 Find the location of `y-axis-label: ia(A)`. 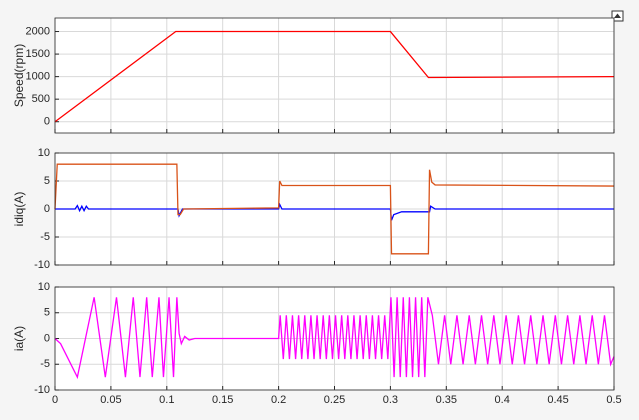

y-axis-label: ia(A) is located at coordinates (19, 338).